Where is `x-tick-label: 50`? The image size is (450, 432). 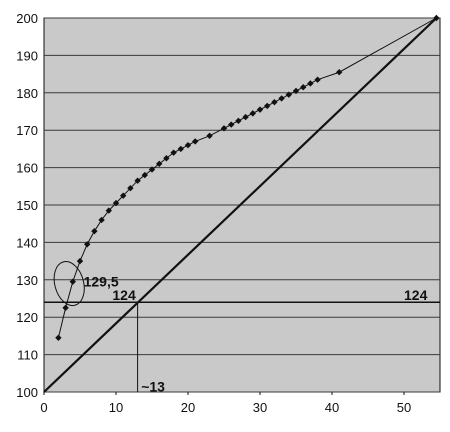 x-tick-label: 50 is located at coordinates (404, 407).